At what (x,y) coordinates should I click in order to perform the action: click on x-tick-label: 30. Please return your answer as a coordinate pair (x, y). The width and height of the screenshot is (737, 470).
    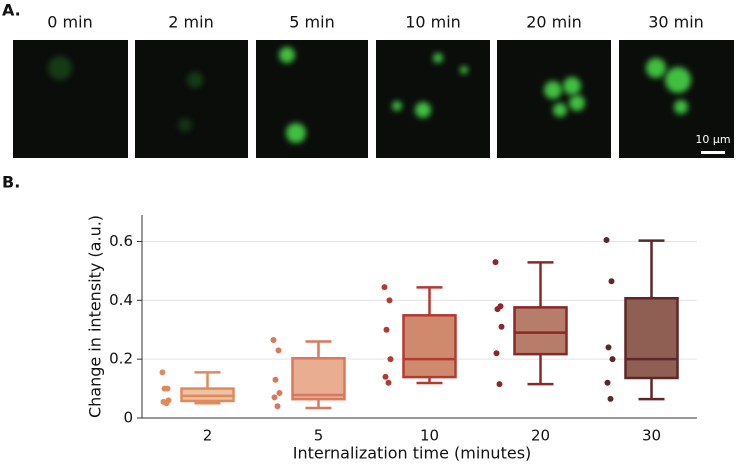
    Looking at the image, I should click on (651, 436).